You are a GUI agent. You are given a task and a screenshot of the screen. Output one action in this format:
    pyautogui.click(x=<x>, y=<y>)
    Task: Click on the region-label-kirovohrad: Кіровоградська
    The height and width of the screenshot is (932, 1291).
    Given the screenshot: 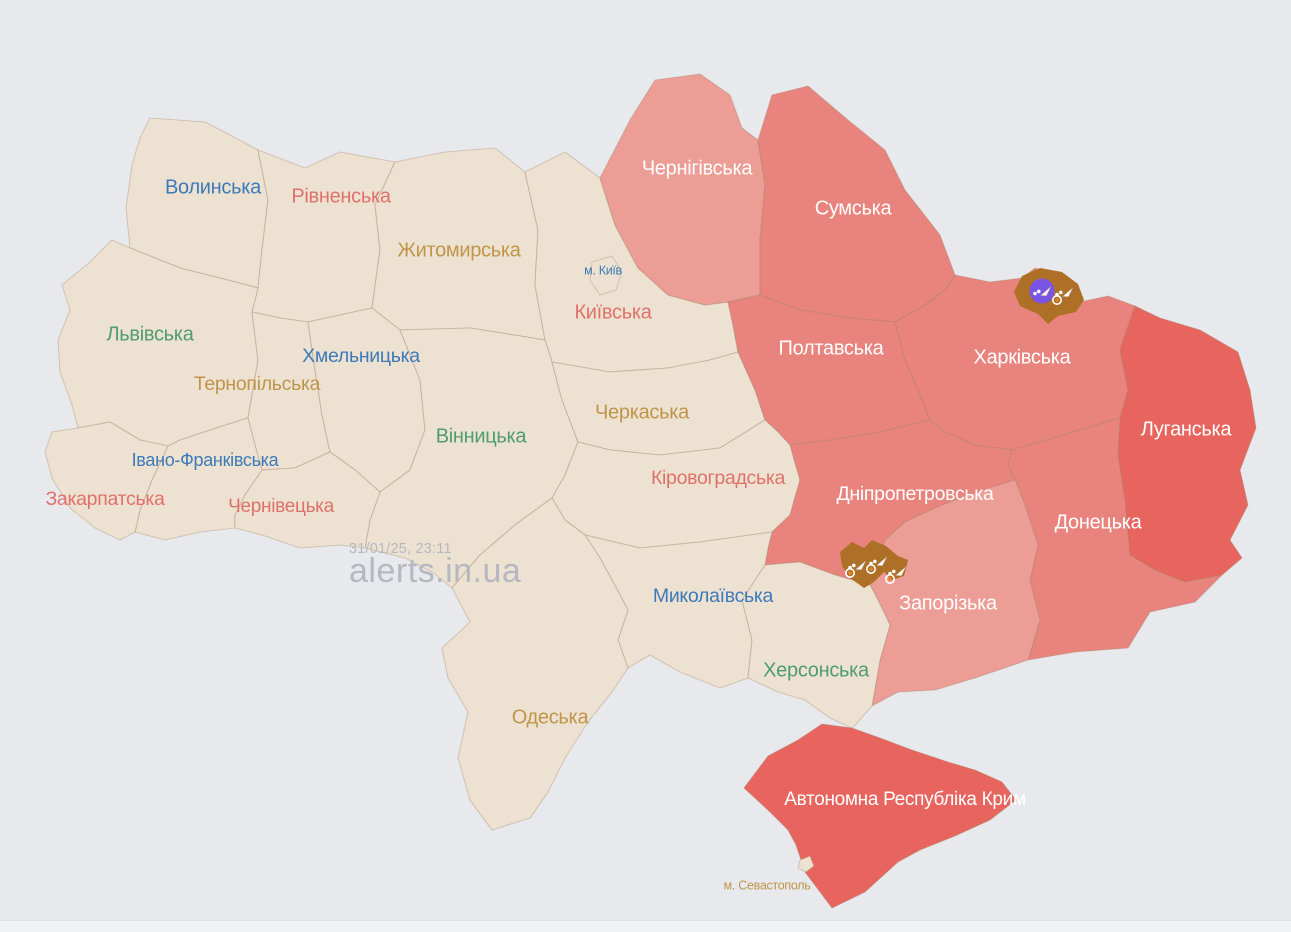 What is the action you would take?
    pyautogui.click(x=718, y=478)
    